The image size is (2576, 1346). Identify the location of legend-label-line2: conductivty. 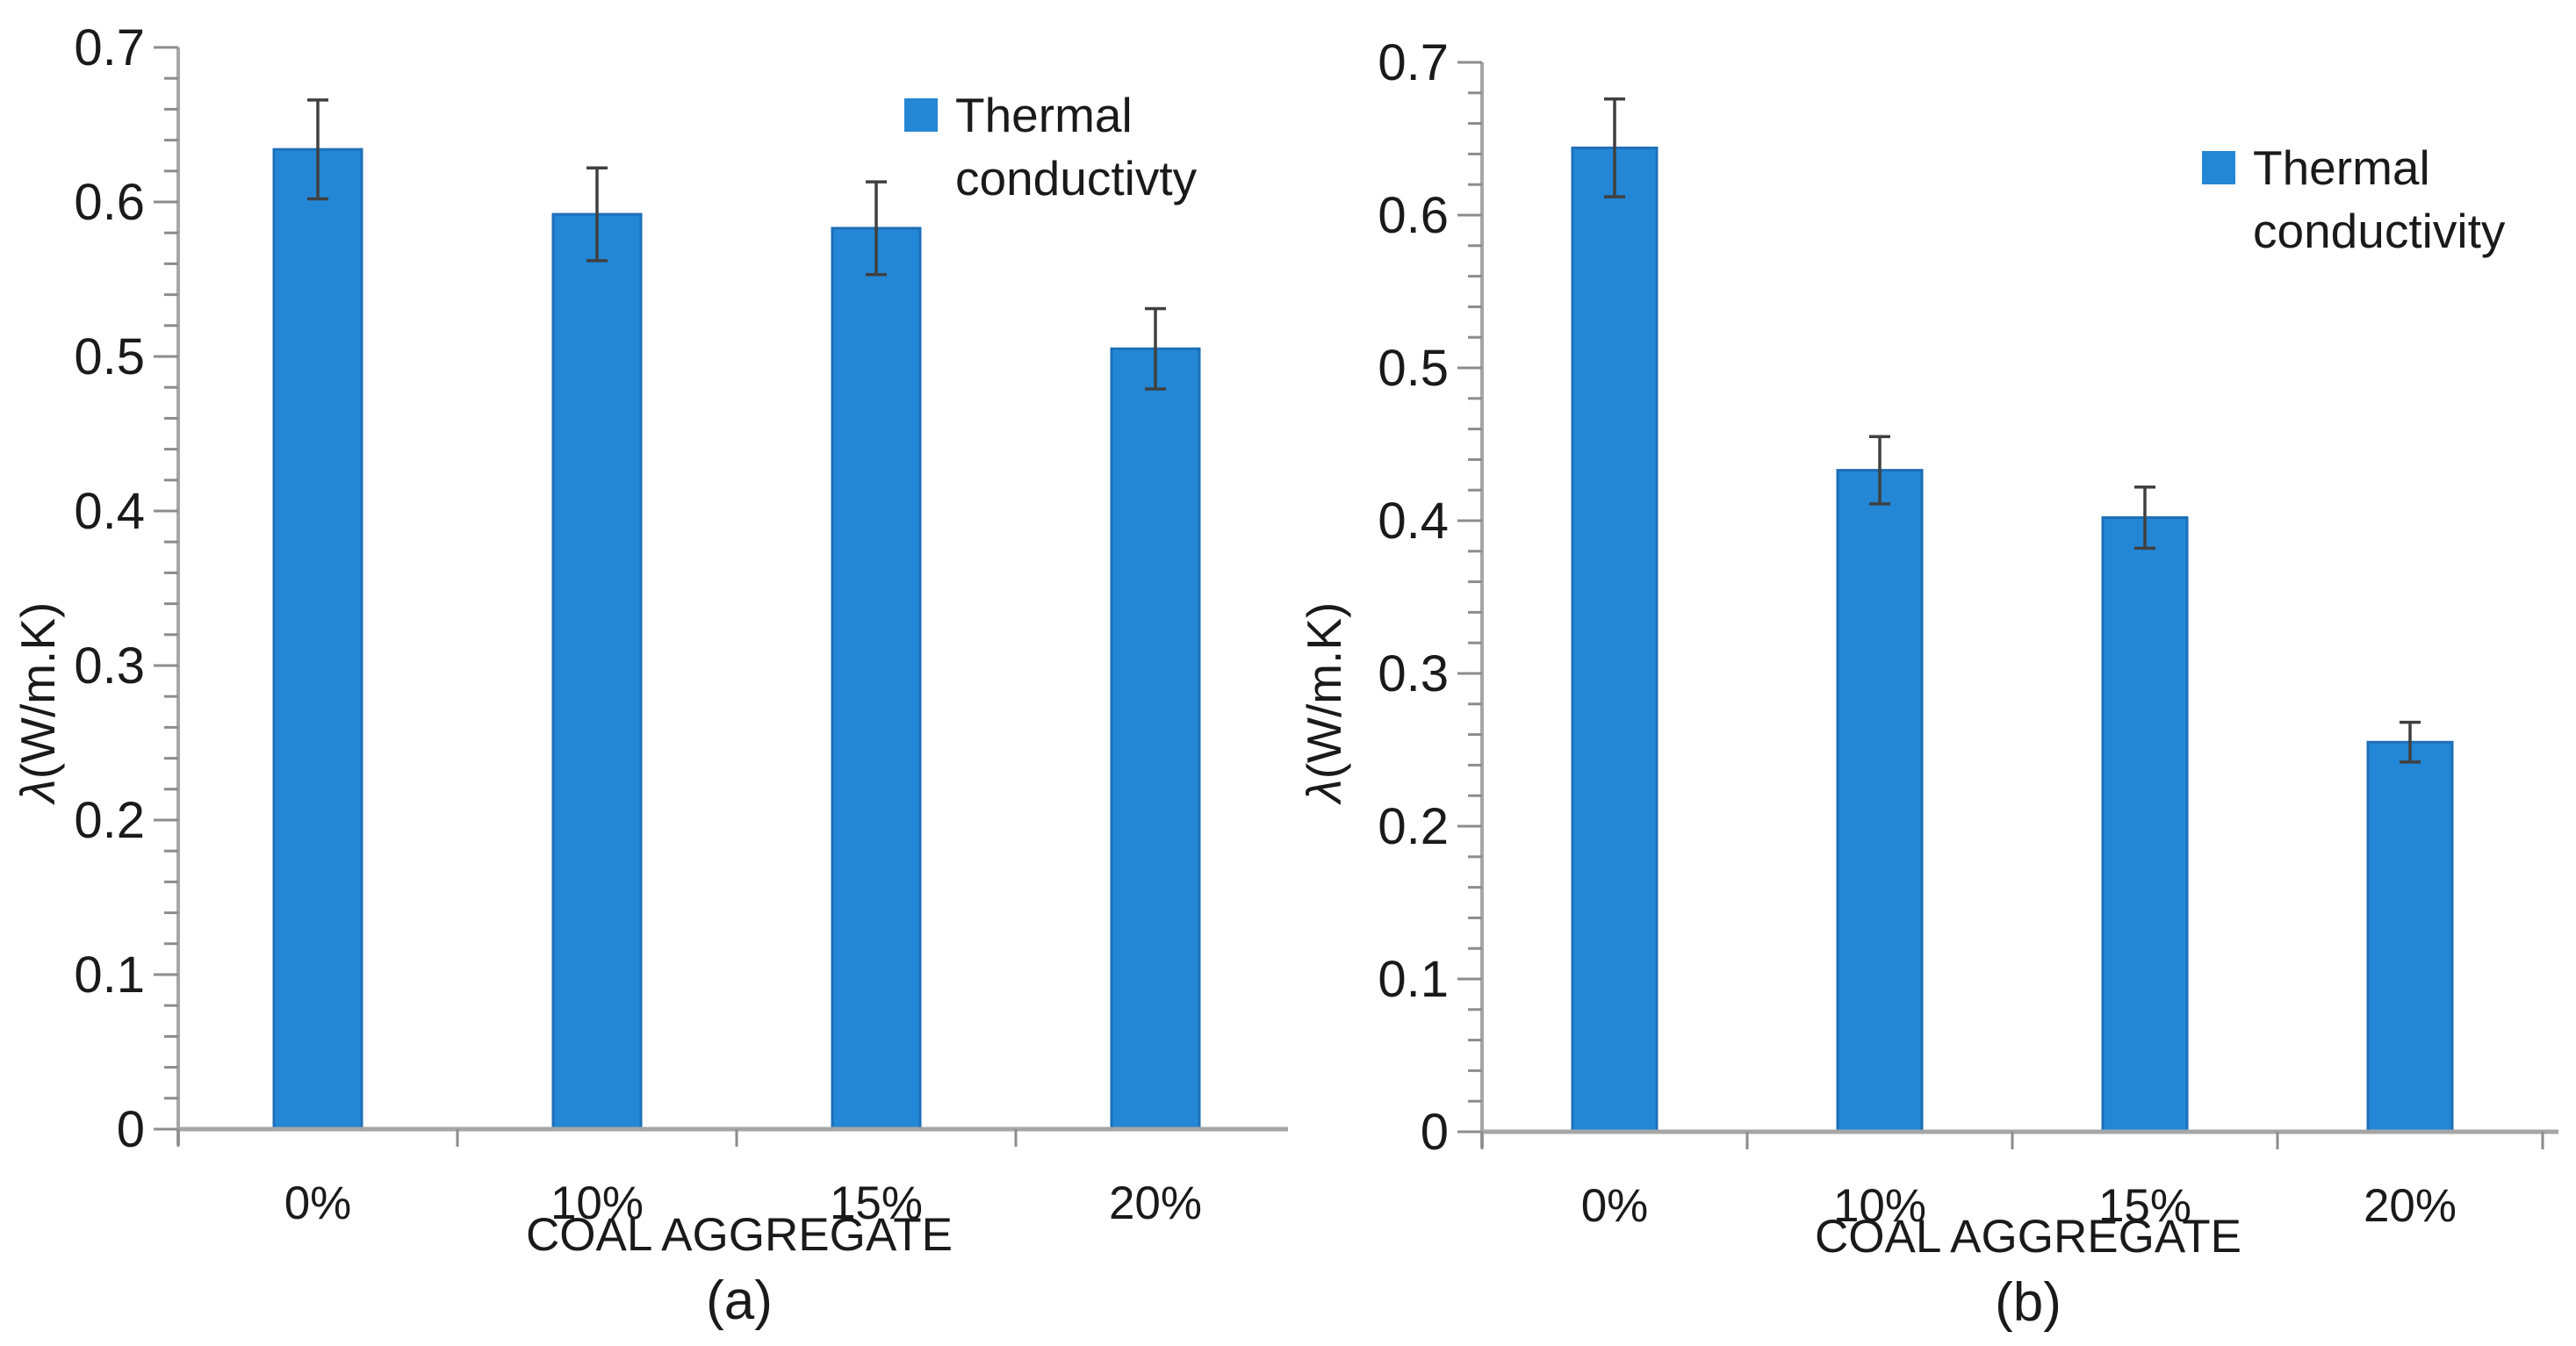
(1076, 178).